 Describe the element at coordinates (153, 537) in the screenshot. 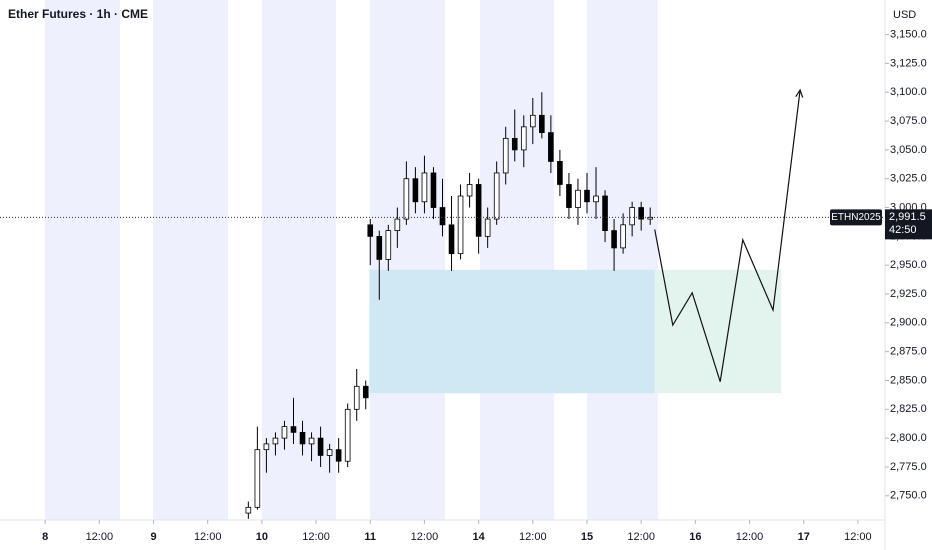

I see `x-tick-label: 9` at that location.